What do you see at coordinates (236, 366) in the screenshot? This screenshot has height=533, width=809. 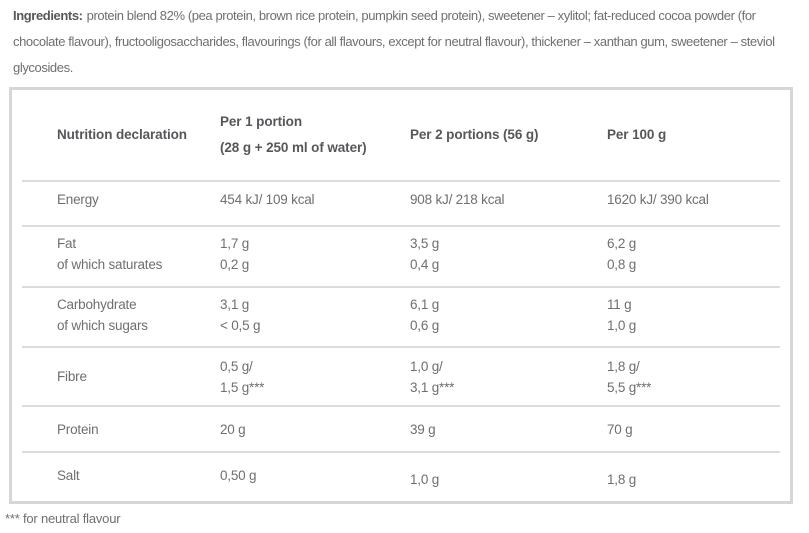 I see `cell-value: 0,5 g/` at bounding box center [236, 366].